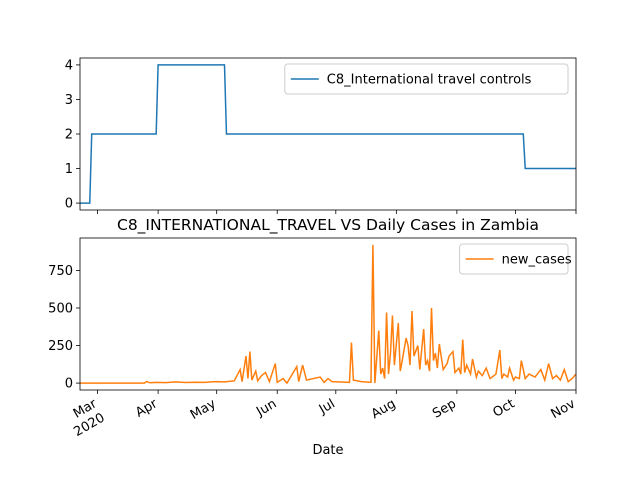 The width and height of the screenshot is (640, 480). Describe the element at coordinates (327, 406) in the screenshot. I see `x-tick-label: Jul` at that location.